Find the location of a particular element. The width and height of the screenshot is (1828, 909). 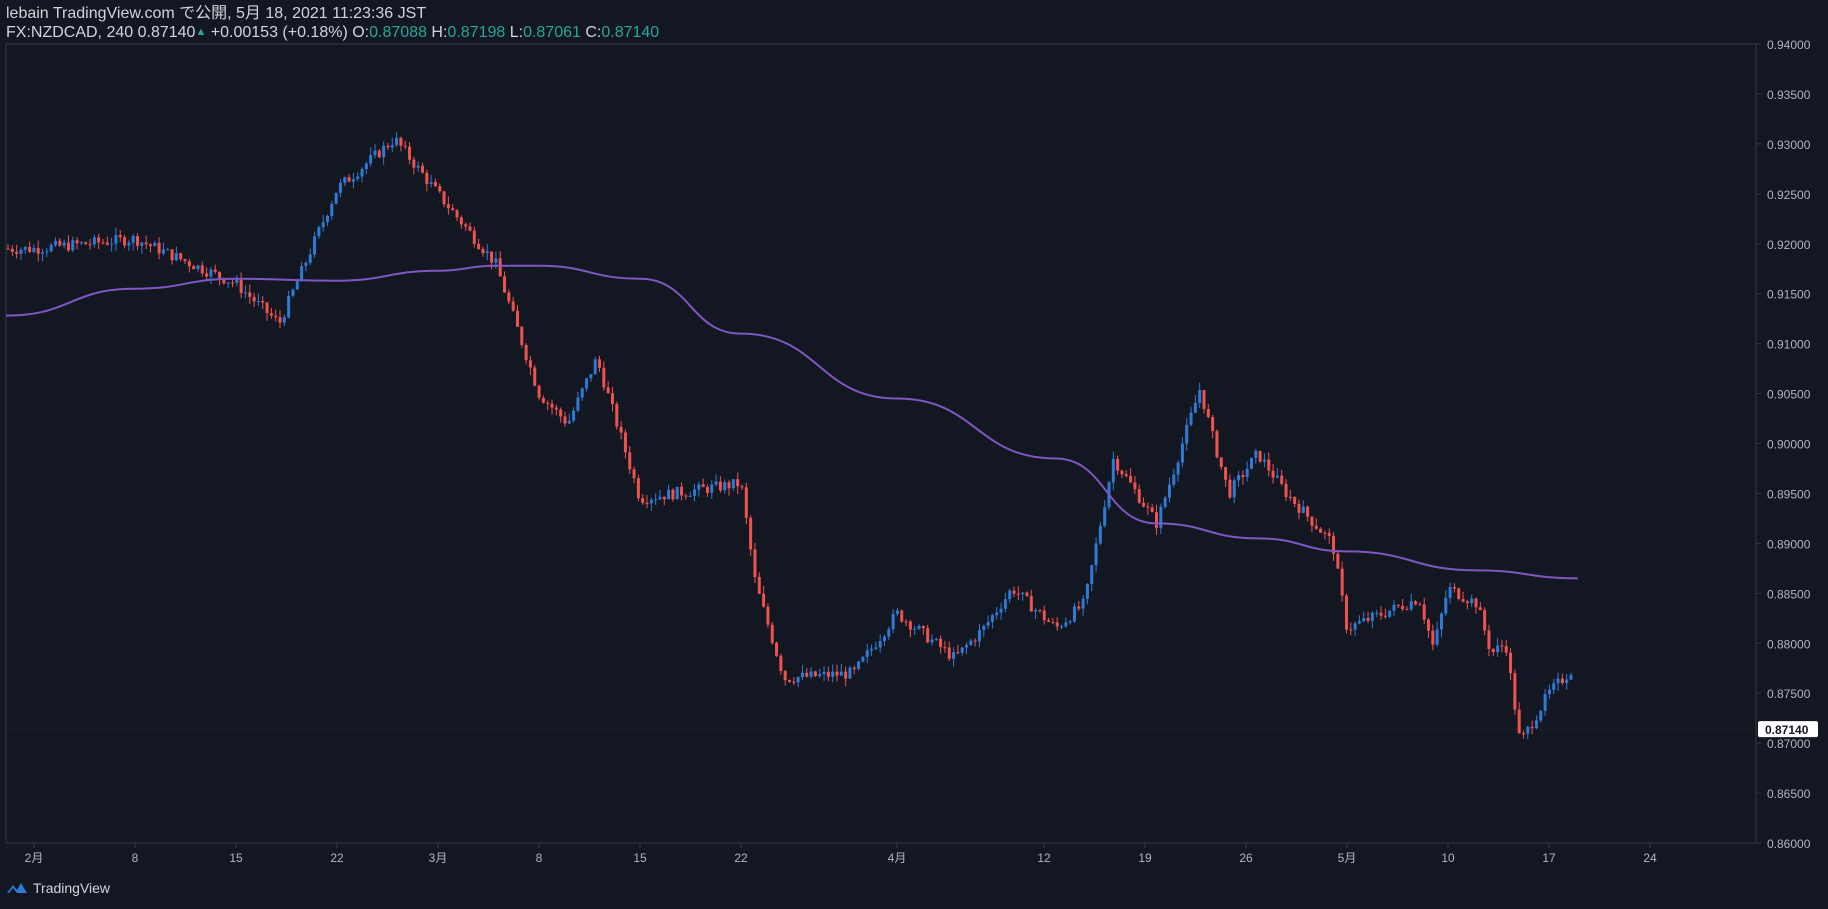

x-tick-label: 19 is located at coordinates (1145, 858).